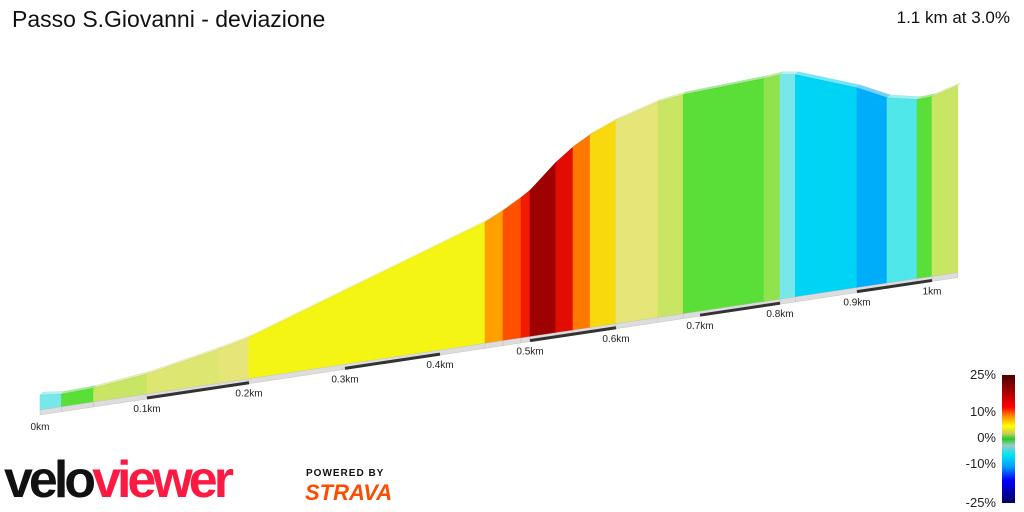  I want to click on x-tick-label: 0.7km, so click(699, 326).